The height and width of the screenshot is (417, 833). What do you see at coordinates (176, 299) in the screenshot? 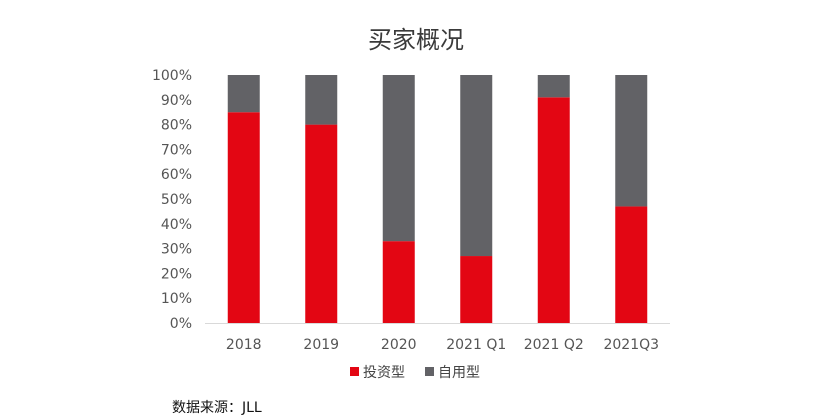
I see `y-tick-label: 10%` at bounding box center [176, 299].